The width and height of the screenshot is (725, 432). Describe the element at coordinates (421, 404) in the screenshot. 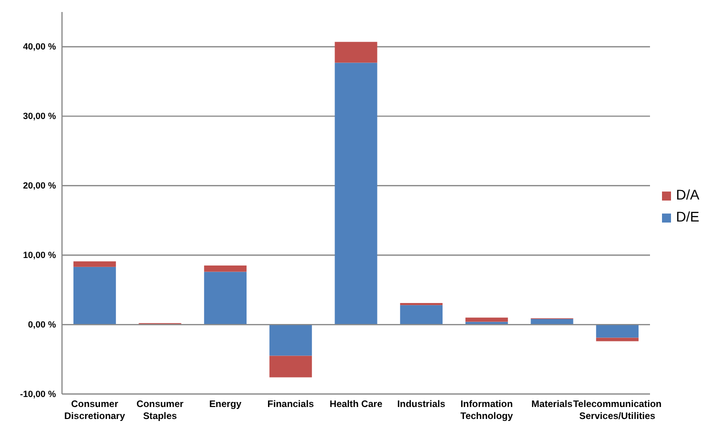

I see `x-tick-label: Industrials` at that location.